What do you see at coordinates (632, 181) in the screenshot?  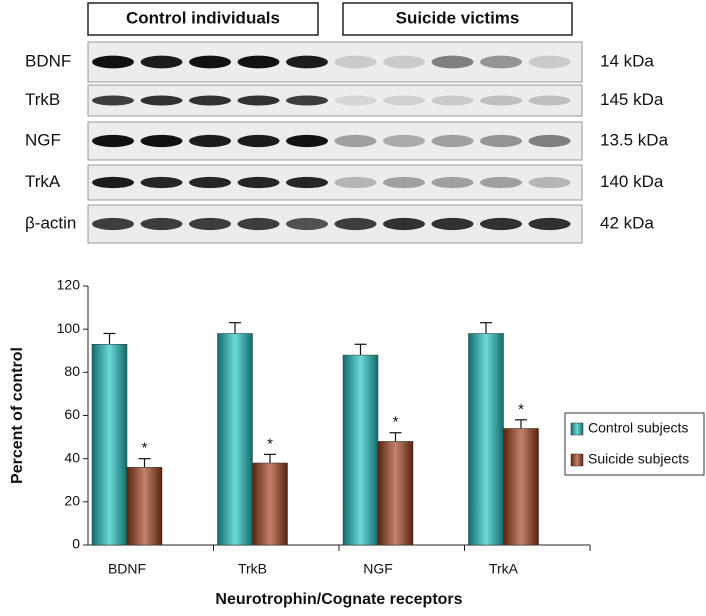 I see `blot-size-label: 140 kDa` at bounding box center [632, 181].